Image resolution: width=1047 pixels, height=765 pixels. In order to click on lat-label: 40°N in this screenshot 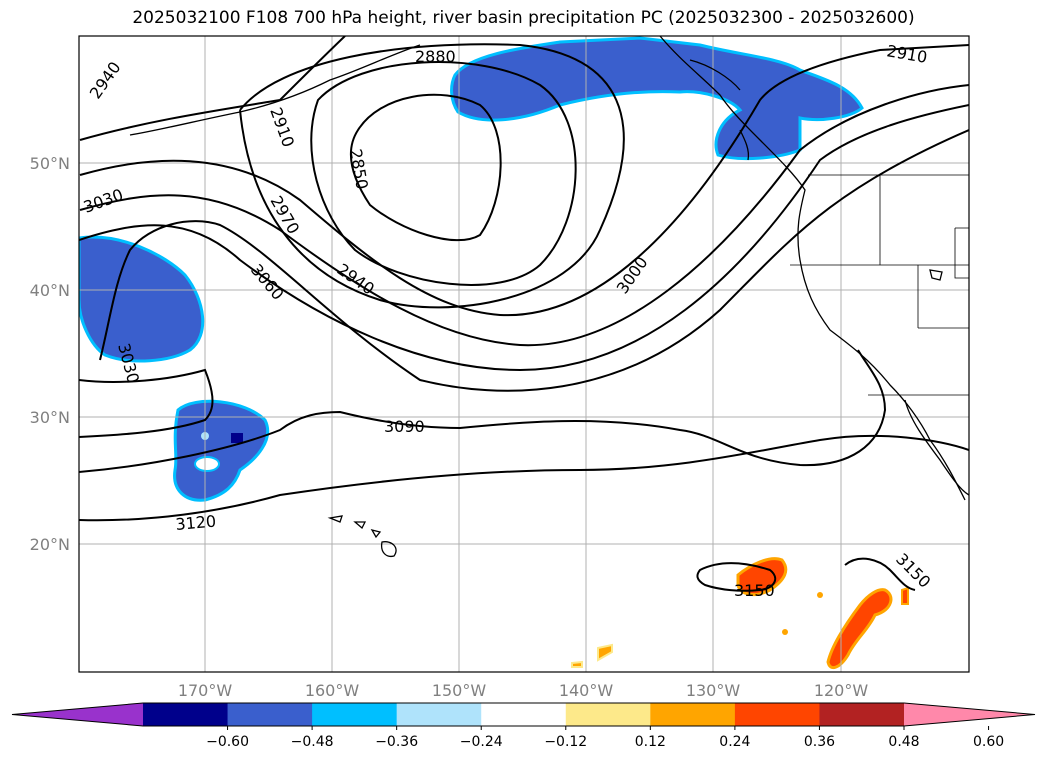, I will do `click(50, 290)`.